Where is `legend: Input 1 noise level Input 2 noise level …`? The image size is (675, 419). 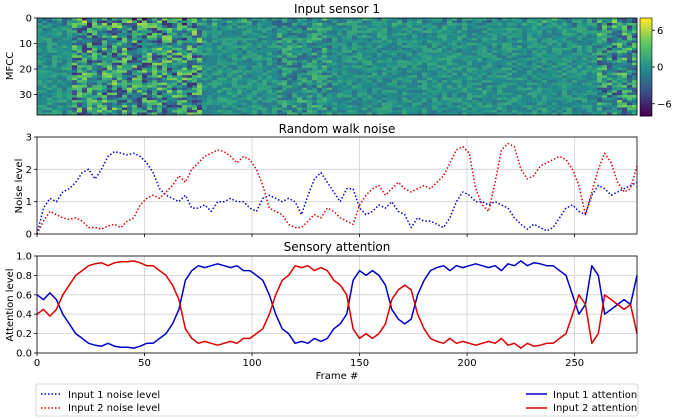 legend: Input 1 noise level Input 2 noise level … is located at coordinates (337, 400).